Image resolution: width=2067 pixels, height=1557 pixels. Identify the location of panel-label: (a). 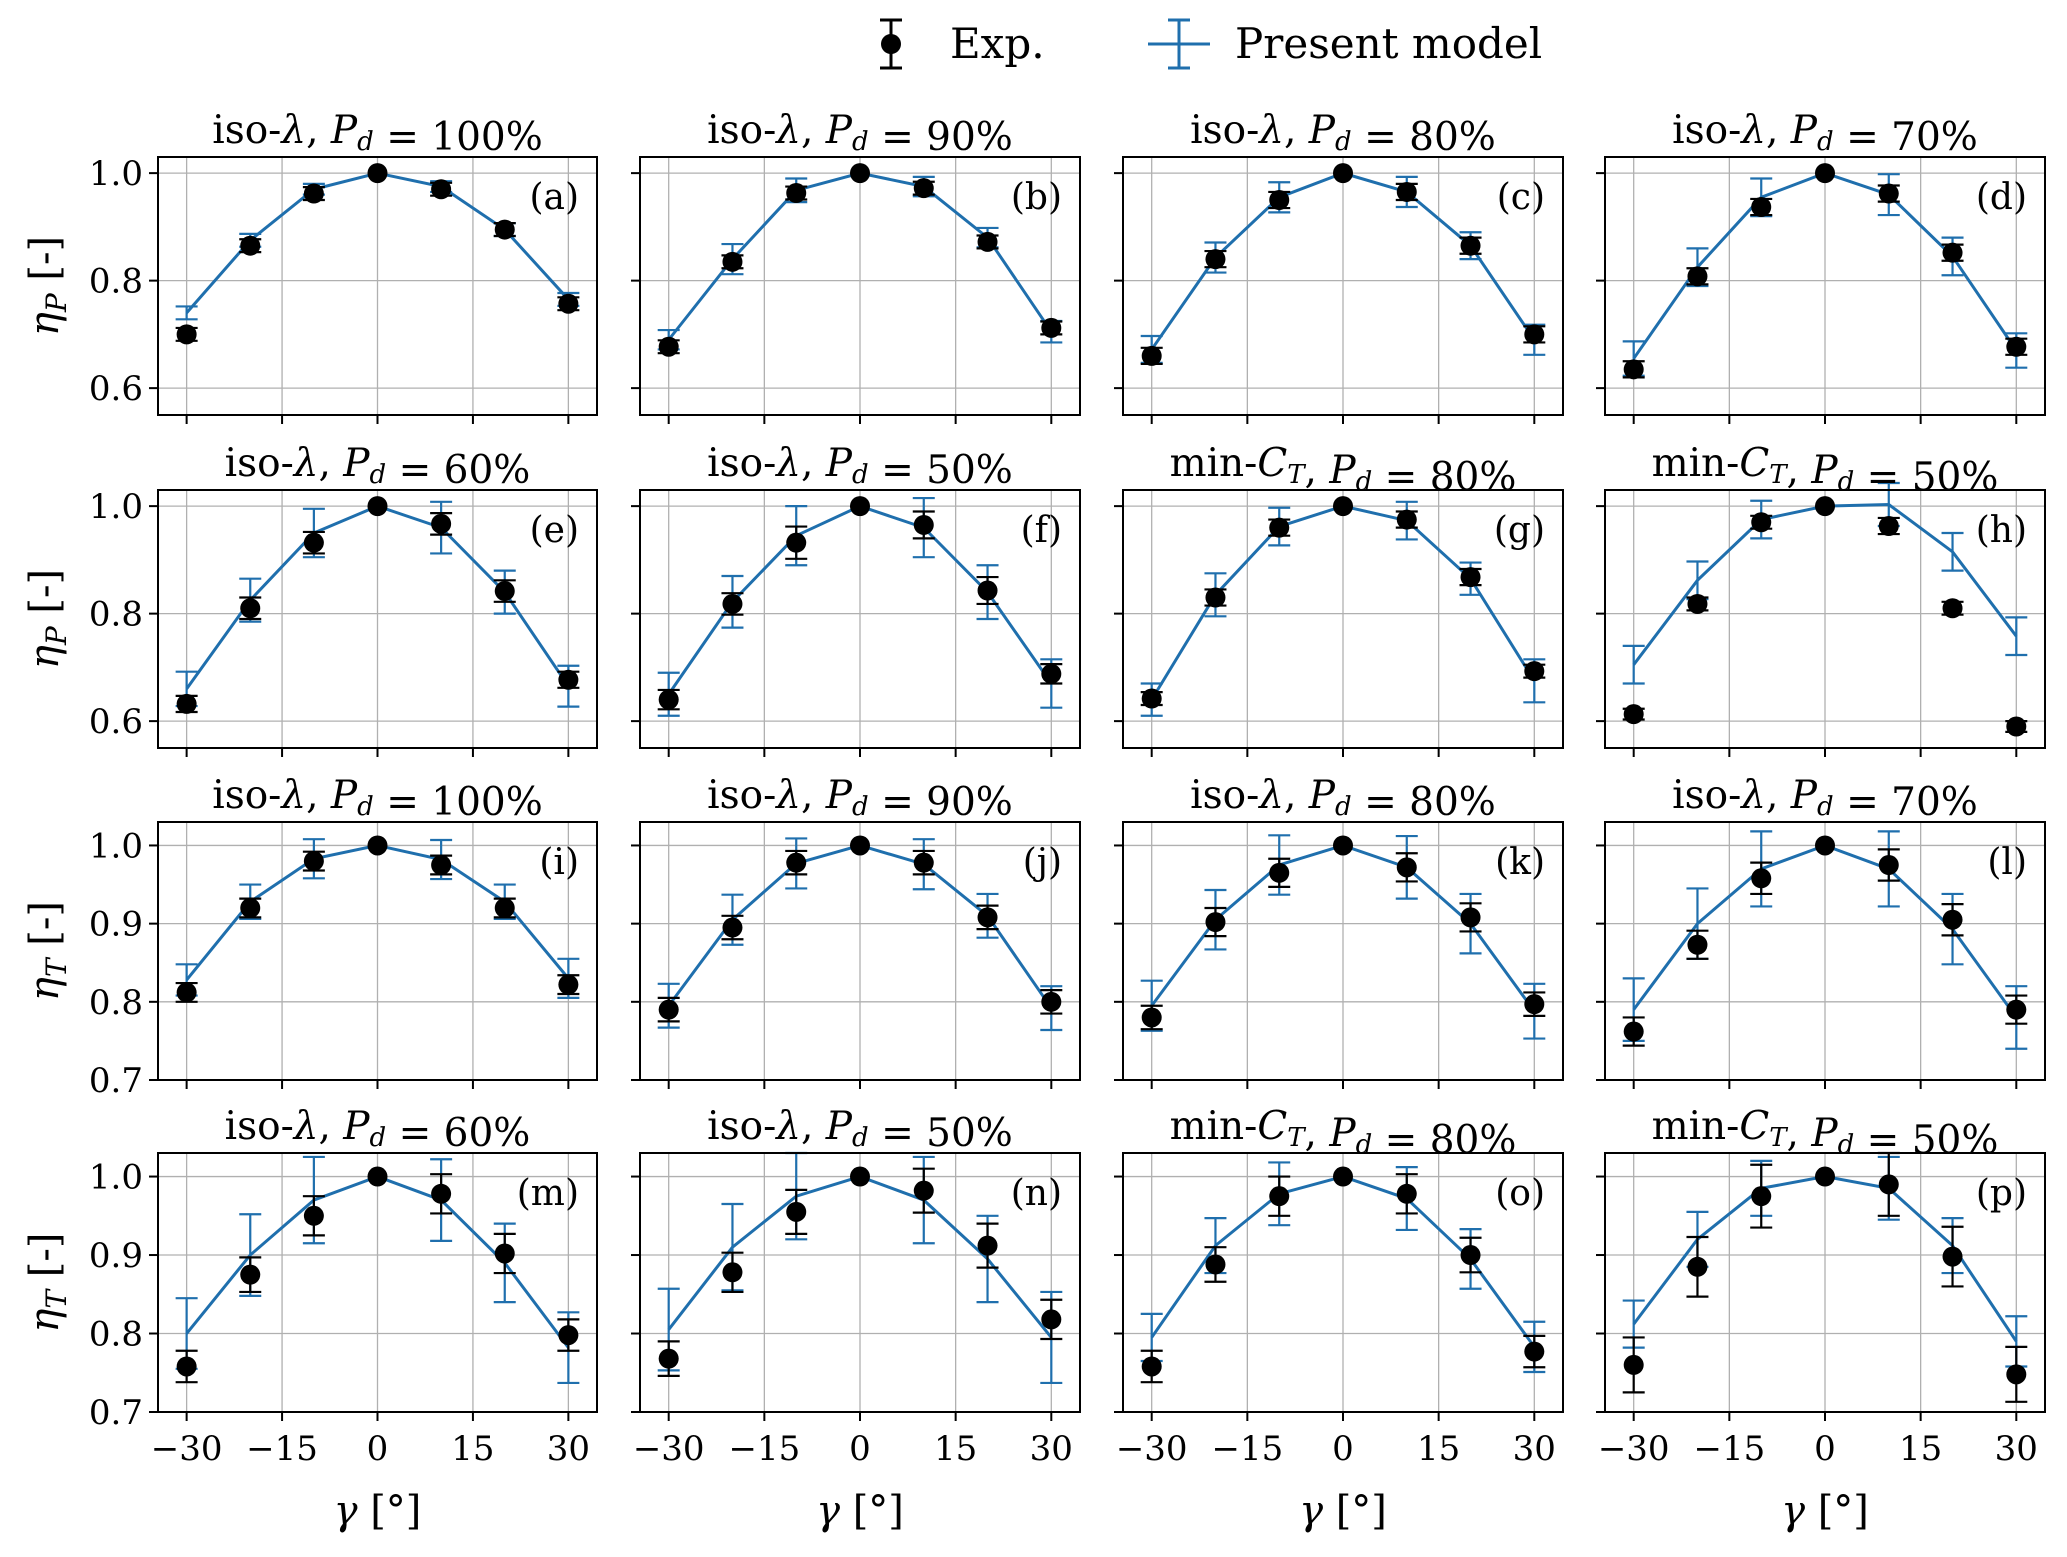
(554, 197).